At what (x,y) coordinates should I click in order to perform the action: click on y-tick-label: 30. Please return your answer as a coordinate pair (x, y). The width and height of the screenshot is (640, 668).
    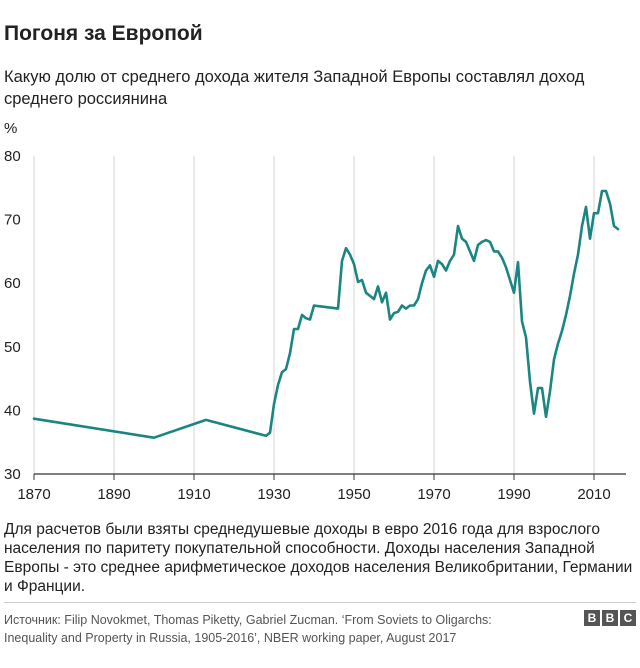
    Looking at the image, I should click on (12, 474).